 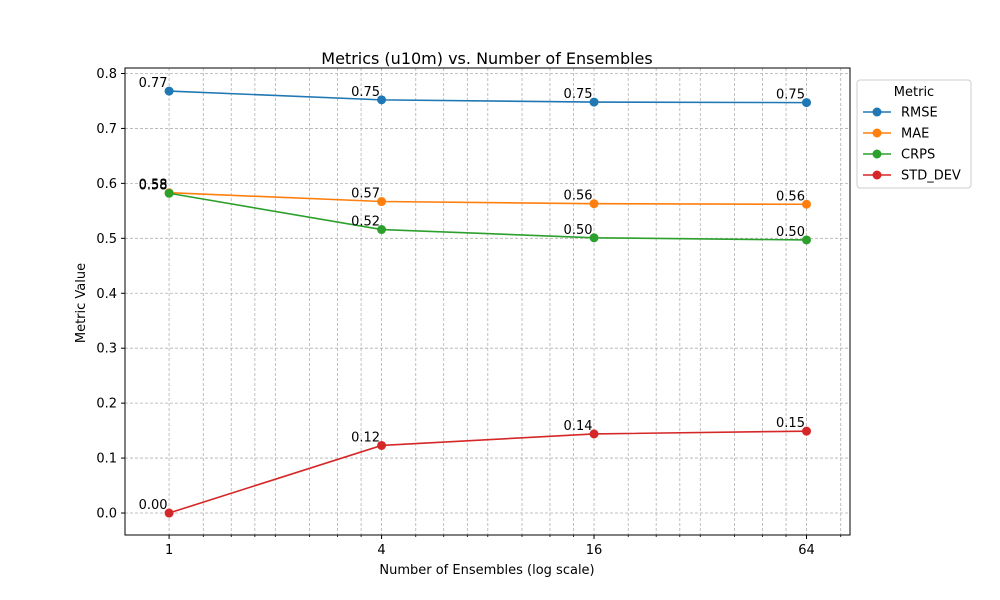 What do you see at coordinates (106, 184) in the screenshot?
I see `y-tick-label: 0.6` at bounding box center [106, 184].